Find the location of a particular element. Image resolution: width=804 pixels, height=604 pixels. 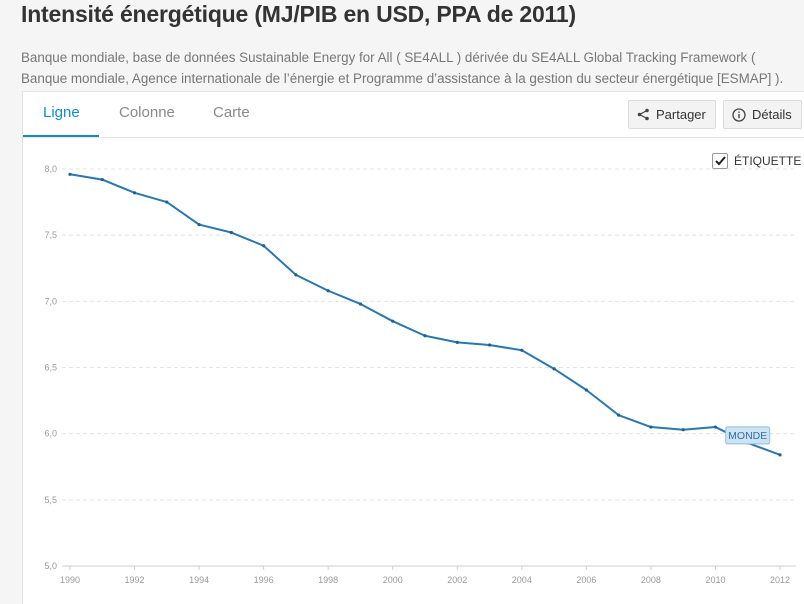

label-toggle: ÉTIQUETTE is located at coordinates (756, 161).